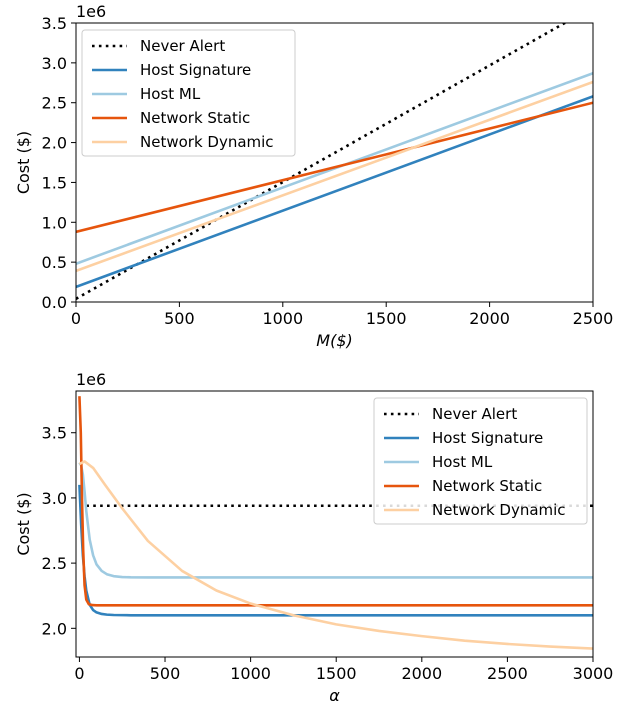 Image resolution: width=626 pixels, height=708 pixels. I want to click on series-line-host-ml, so click(335, 520).